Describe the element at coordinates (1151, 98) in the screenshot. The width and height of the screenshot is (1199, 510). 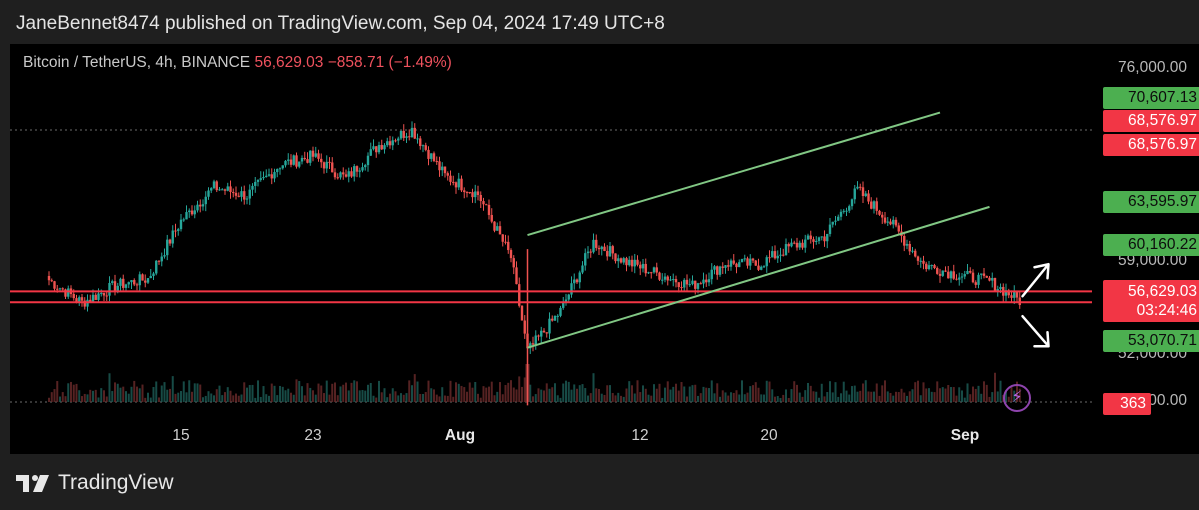
I see `price-tag-70607: 70,607.13` at that location.